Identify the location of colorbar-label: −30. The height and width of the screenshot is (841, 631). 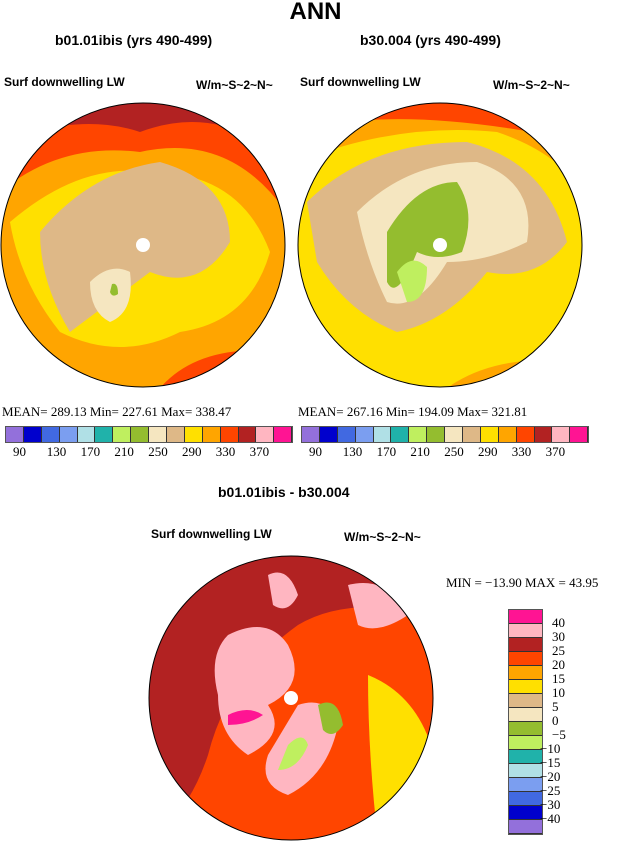
(550, 804).